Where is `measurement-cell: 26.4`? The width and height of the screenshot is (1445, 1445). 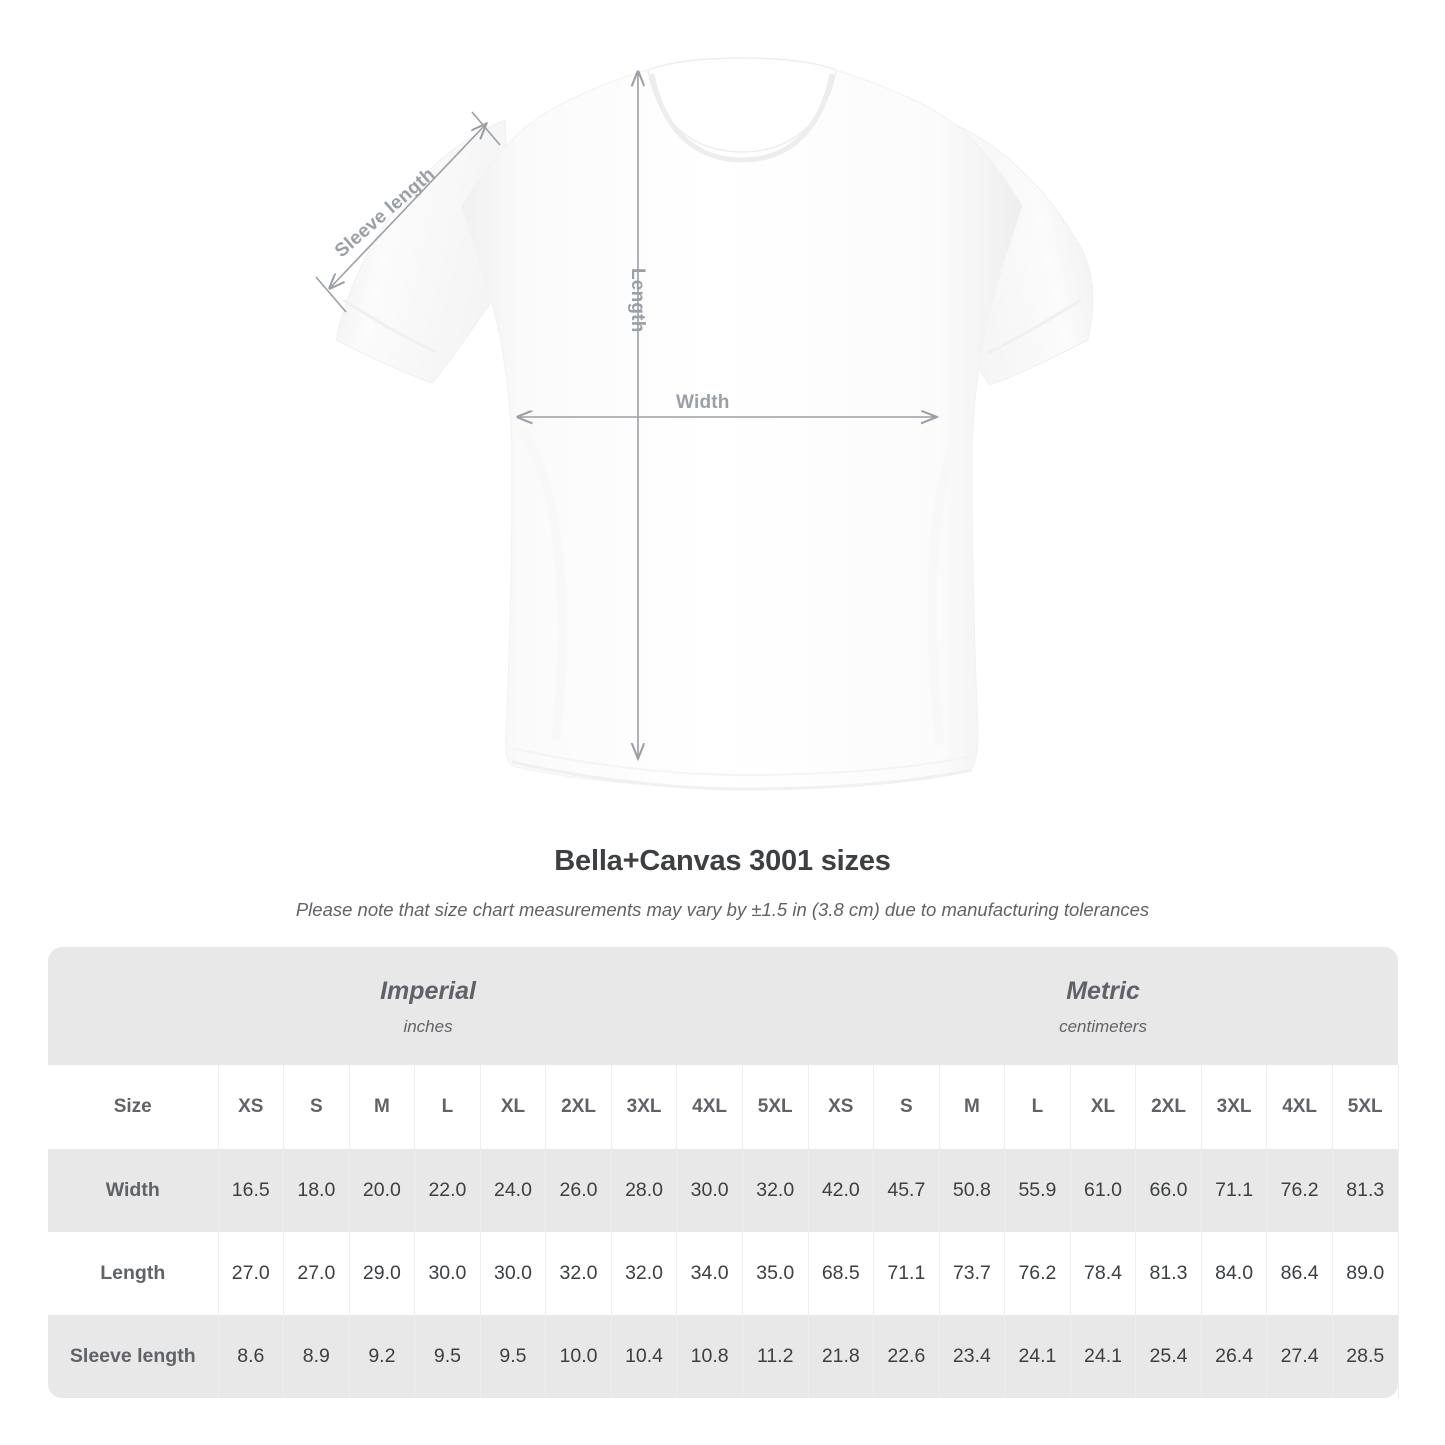
measurement-cell: 26.4 is located at coordinates (1234, 1356).